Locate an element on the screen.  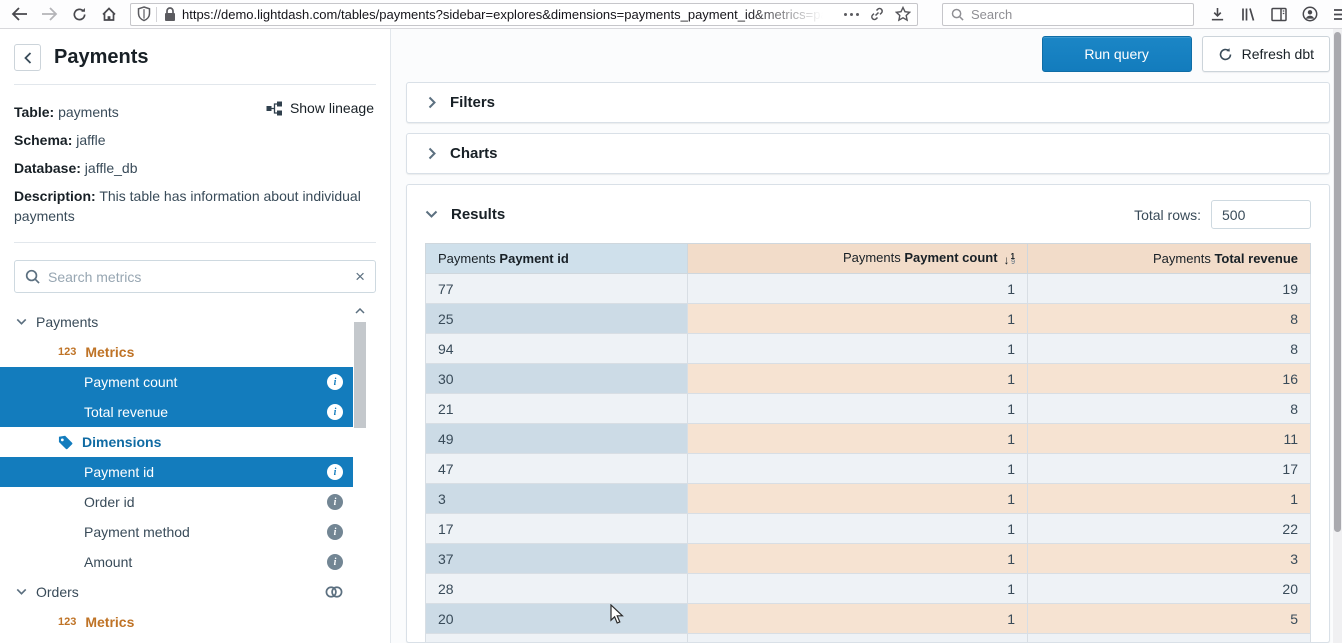
link-icon is located at coordinates (877, 14).